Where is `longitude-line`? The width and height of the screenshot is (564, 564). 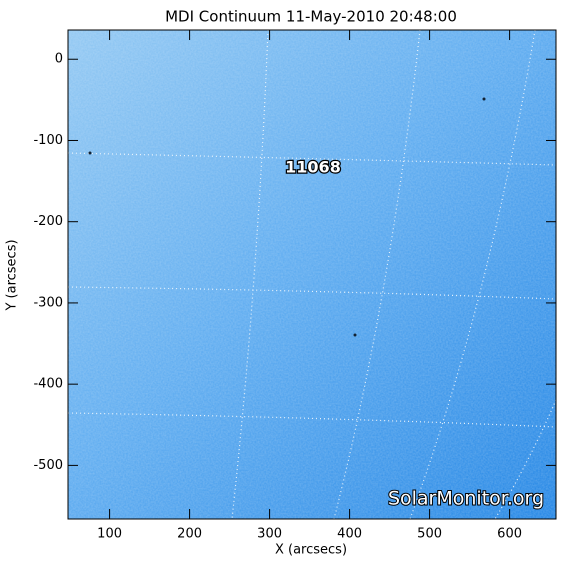
longitude-line is located at coordinates (250, 274).